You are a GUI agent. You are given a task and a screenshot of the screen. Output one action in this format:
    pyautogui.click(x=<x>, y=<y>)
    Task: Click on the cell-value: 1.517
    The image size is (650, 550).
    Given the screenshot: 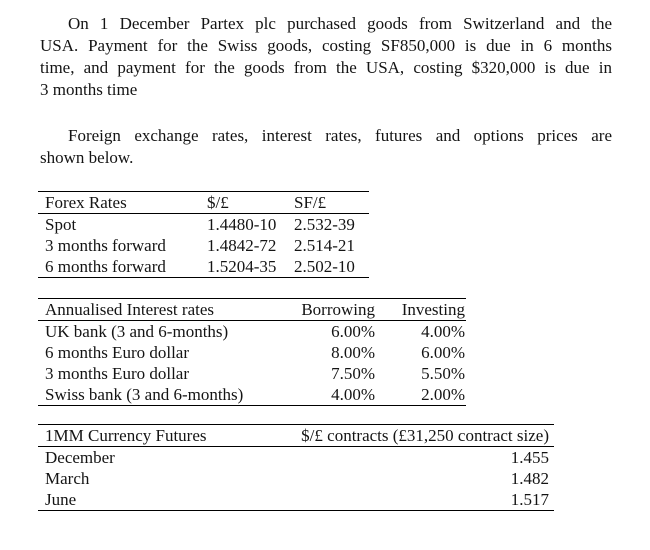 What is the action you would take?
    pyautogui.click(x=529, y=499)
    